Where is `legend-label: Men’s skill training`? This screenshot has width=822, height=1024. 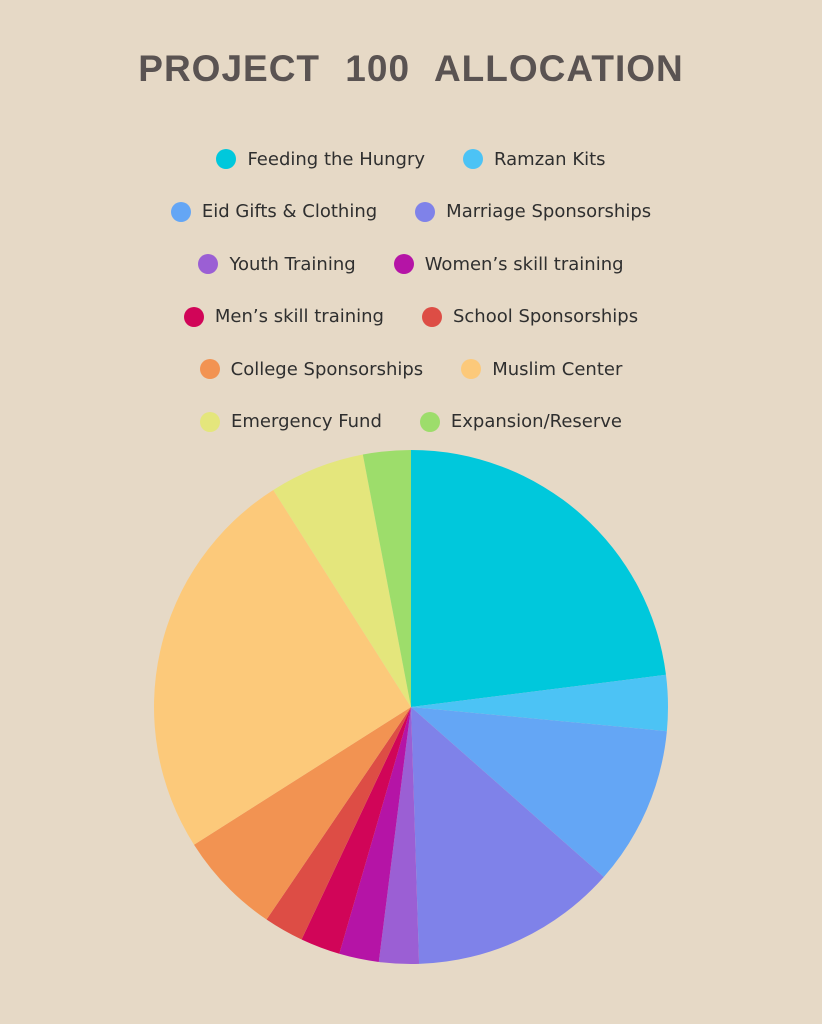
legend-label: Men’s skill training is located at coordinates (299, 317).